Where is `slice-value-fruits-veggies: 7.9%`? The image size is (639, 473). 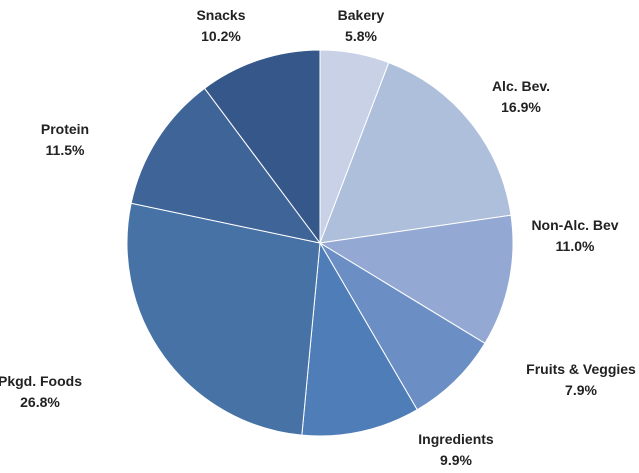 slice-value-fruits-veggies: 7.9% is located at coordinates (581, 390).